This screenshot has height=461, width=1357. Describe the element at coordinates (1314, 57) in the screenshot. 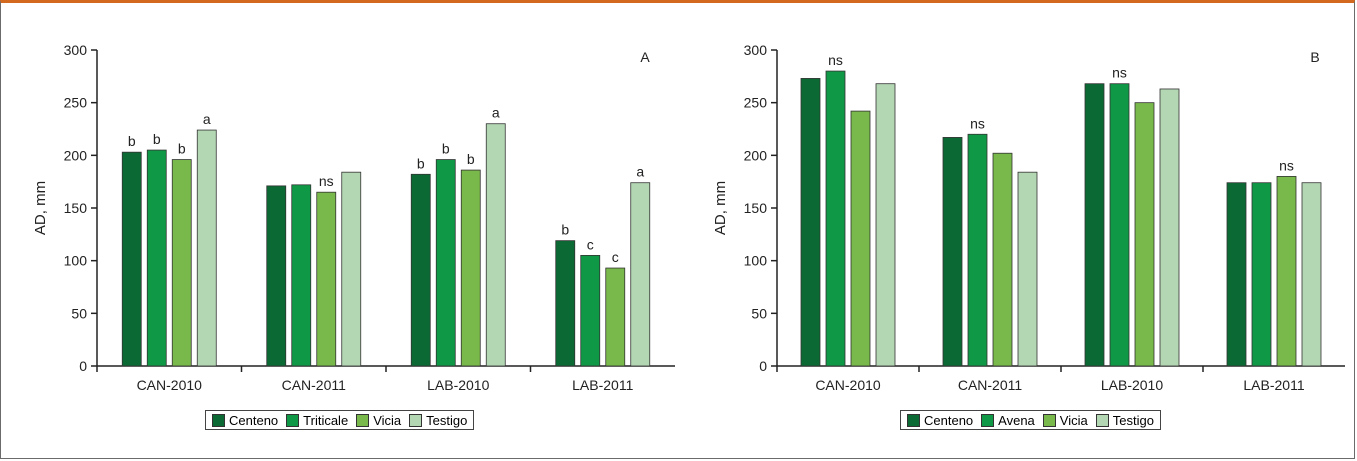

I see `panel-label: B` at that location.